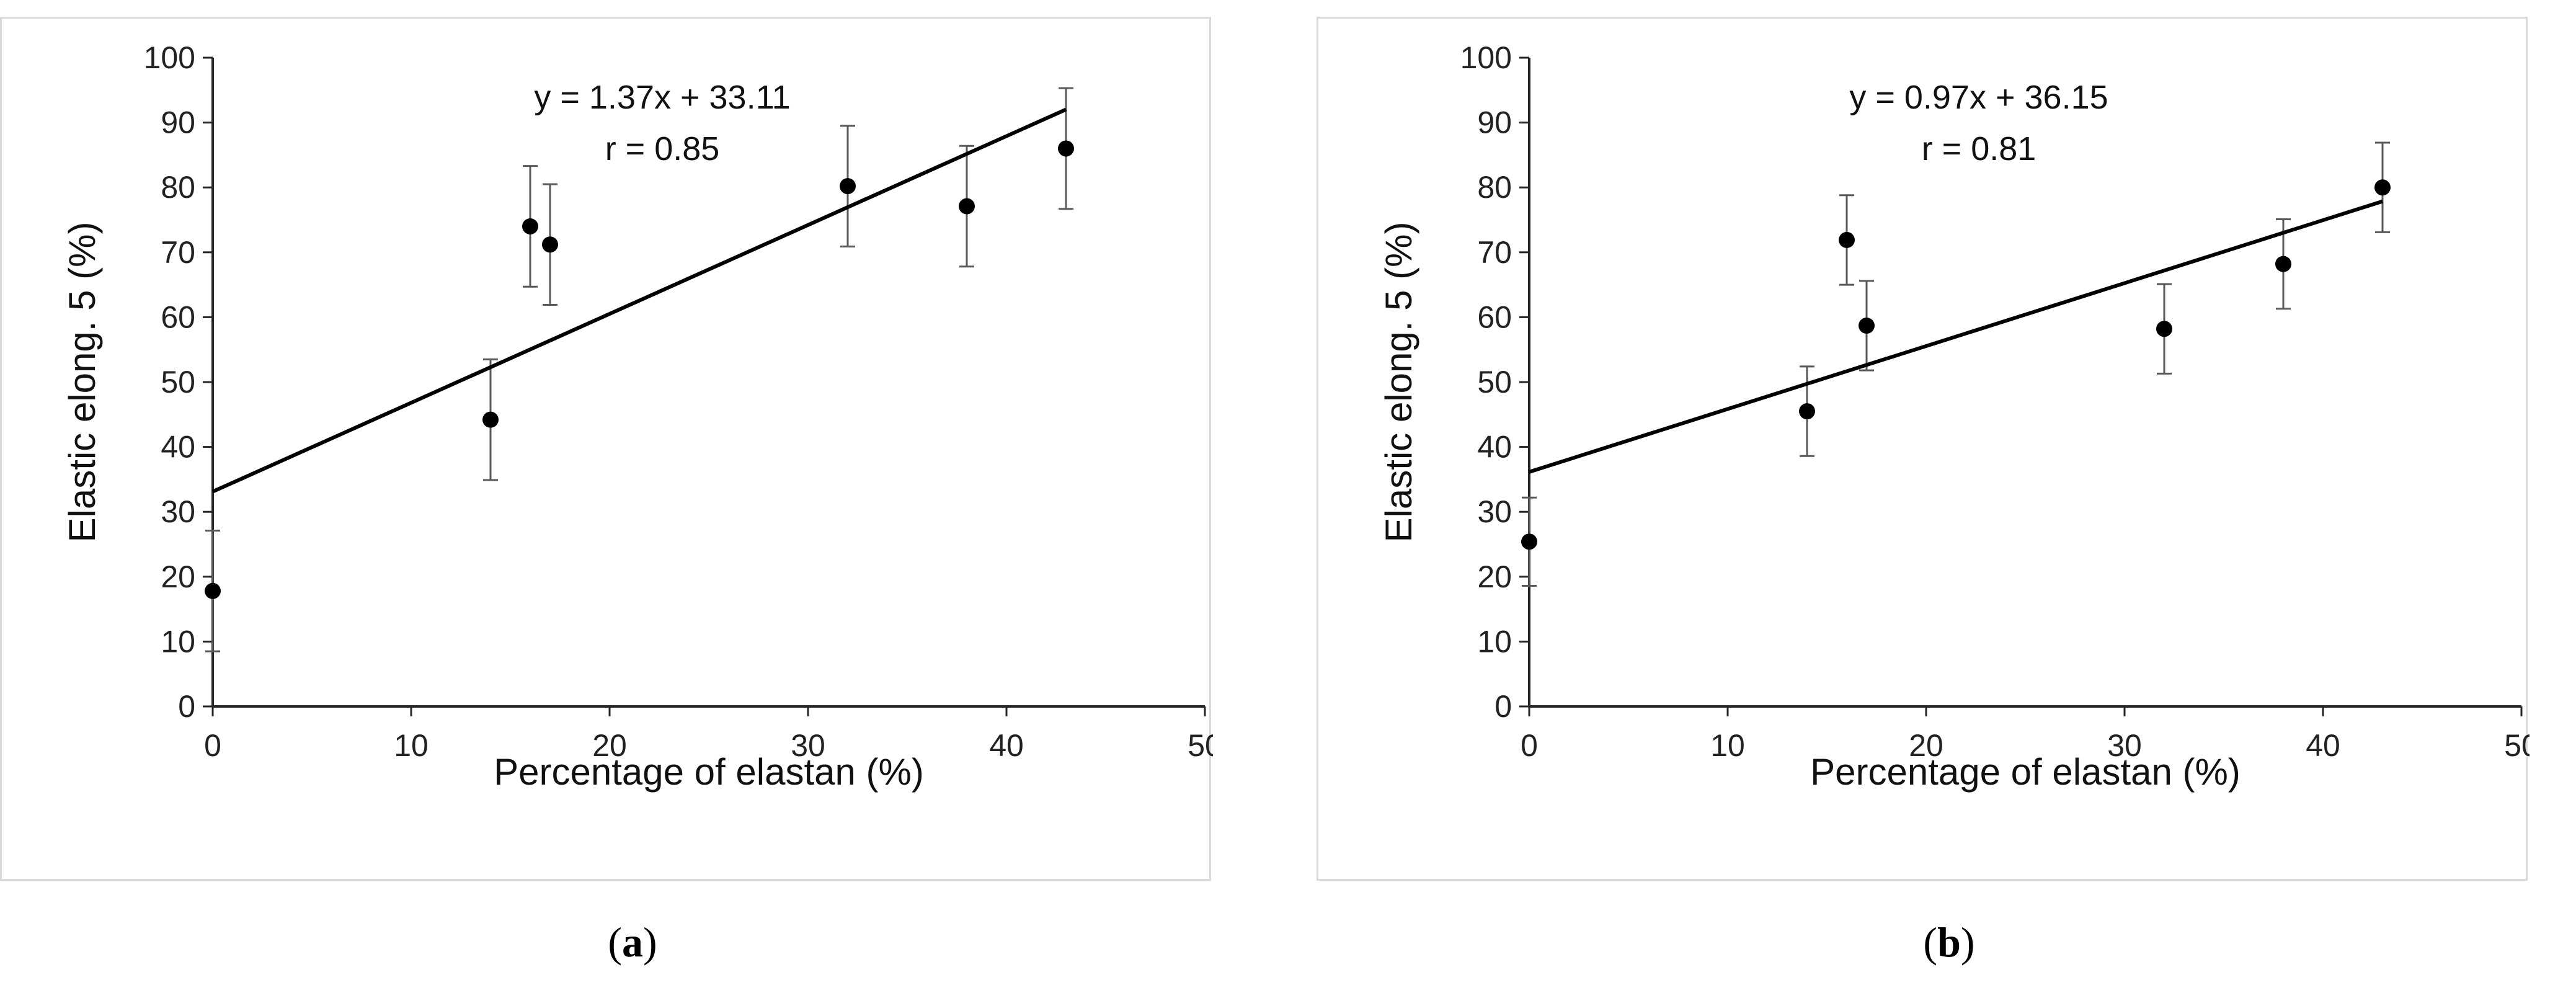 This screenshot has height=993, width=2576. I want to click on panel-caption-a: (a), so click(632, 943).